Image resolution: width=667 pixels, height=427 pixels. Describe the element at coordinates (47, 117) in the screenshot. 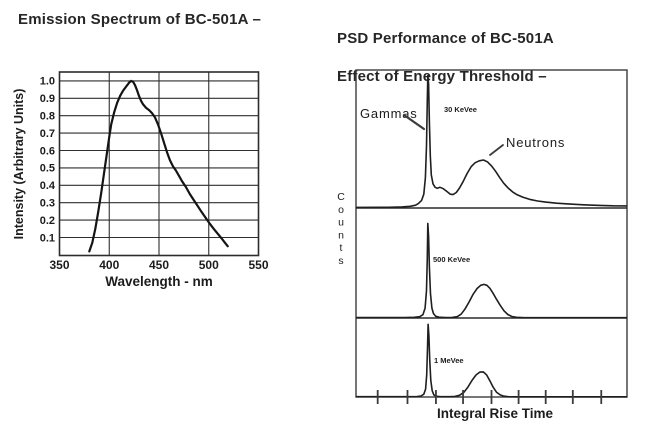

I see `y-tick-label: 0.8` at that location.